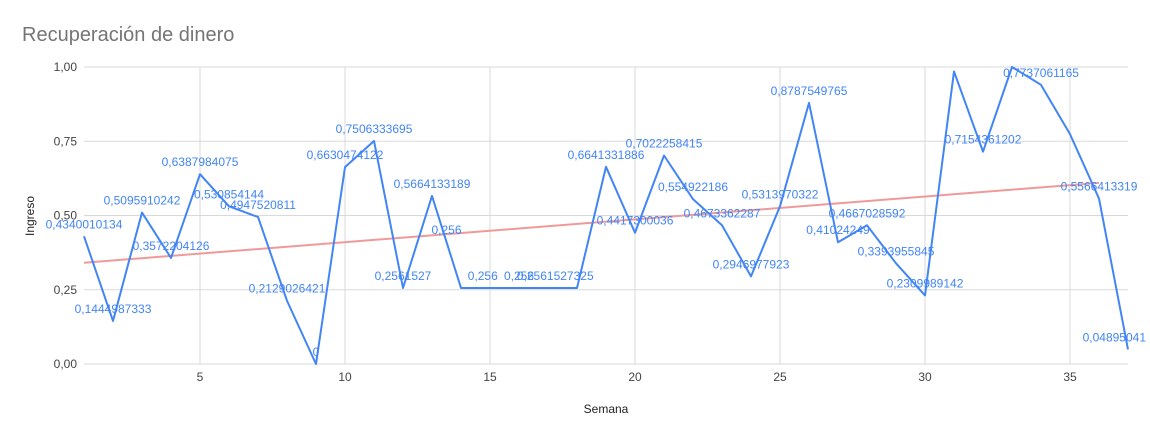 Image resolution: width=1150 pixels, height=439 pixels. I want to click on data-label: 0,4667028592, so click(867, 213).